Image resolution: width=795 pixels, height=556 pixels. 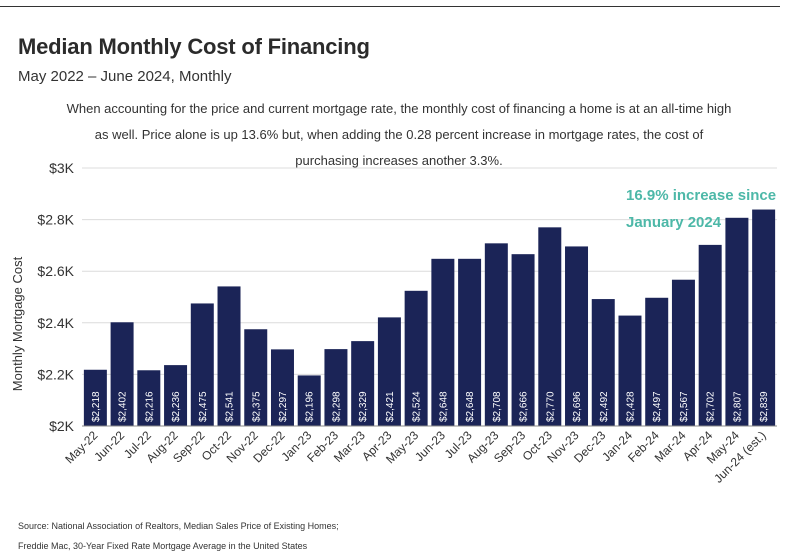 I want to click on bar-value-label: $2,196, so click(x=310, y=406).